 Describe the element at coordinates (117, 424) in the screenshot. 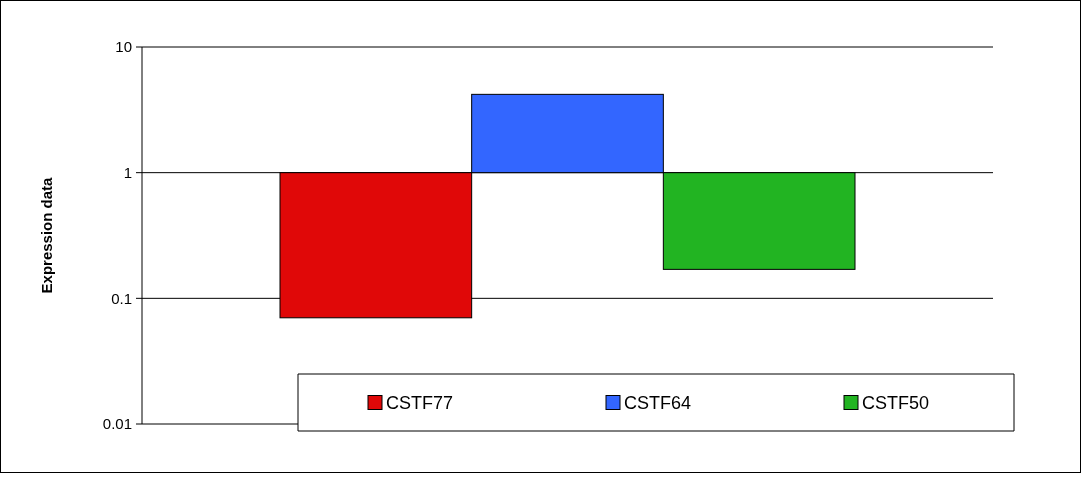

I see `y-tick-label: 0.01` at that location.